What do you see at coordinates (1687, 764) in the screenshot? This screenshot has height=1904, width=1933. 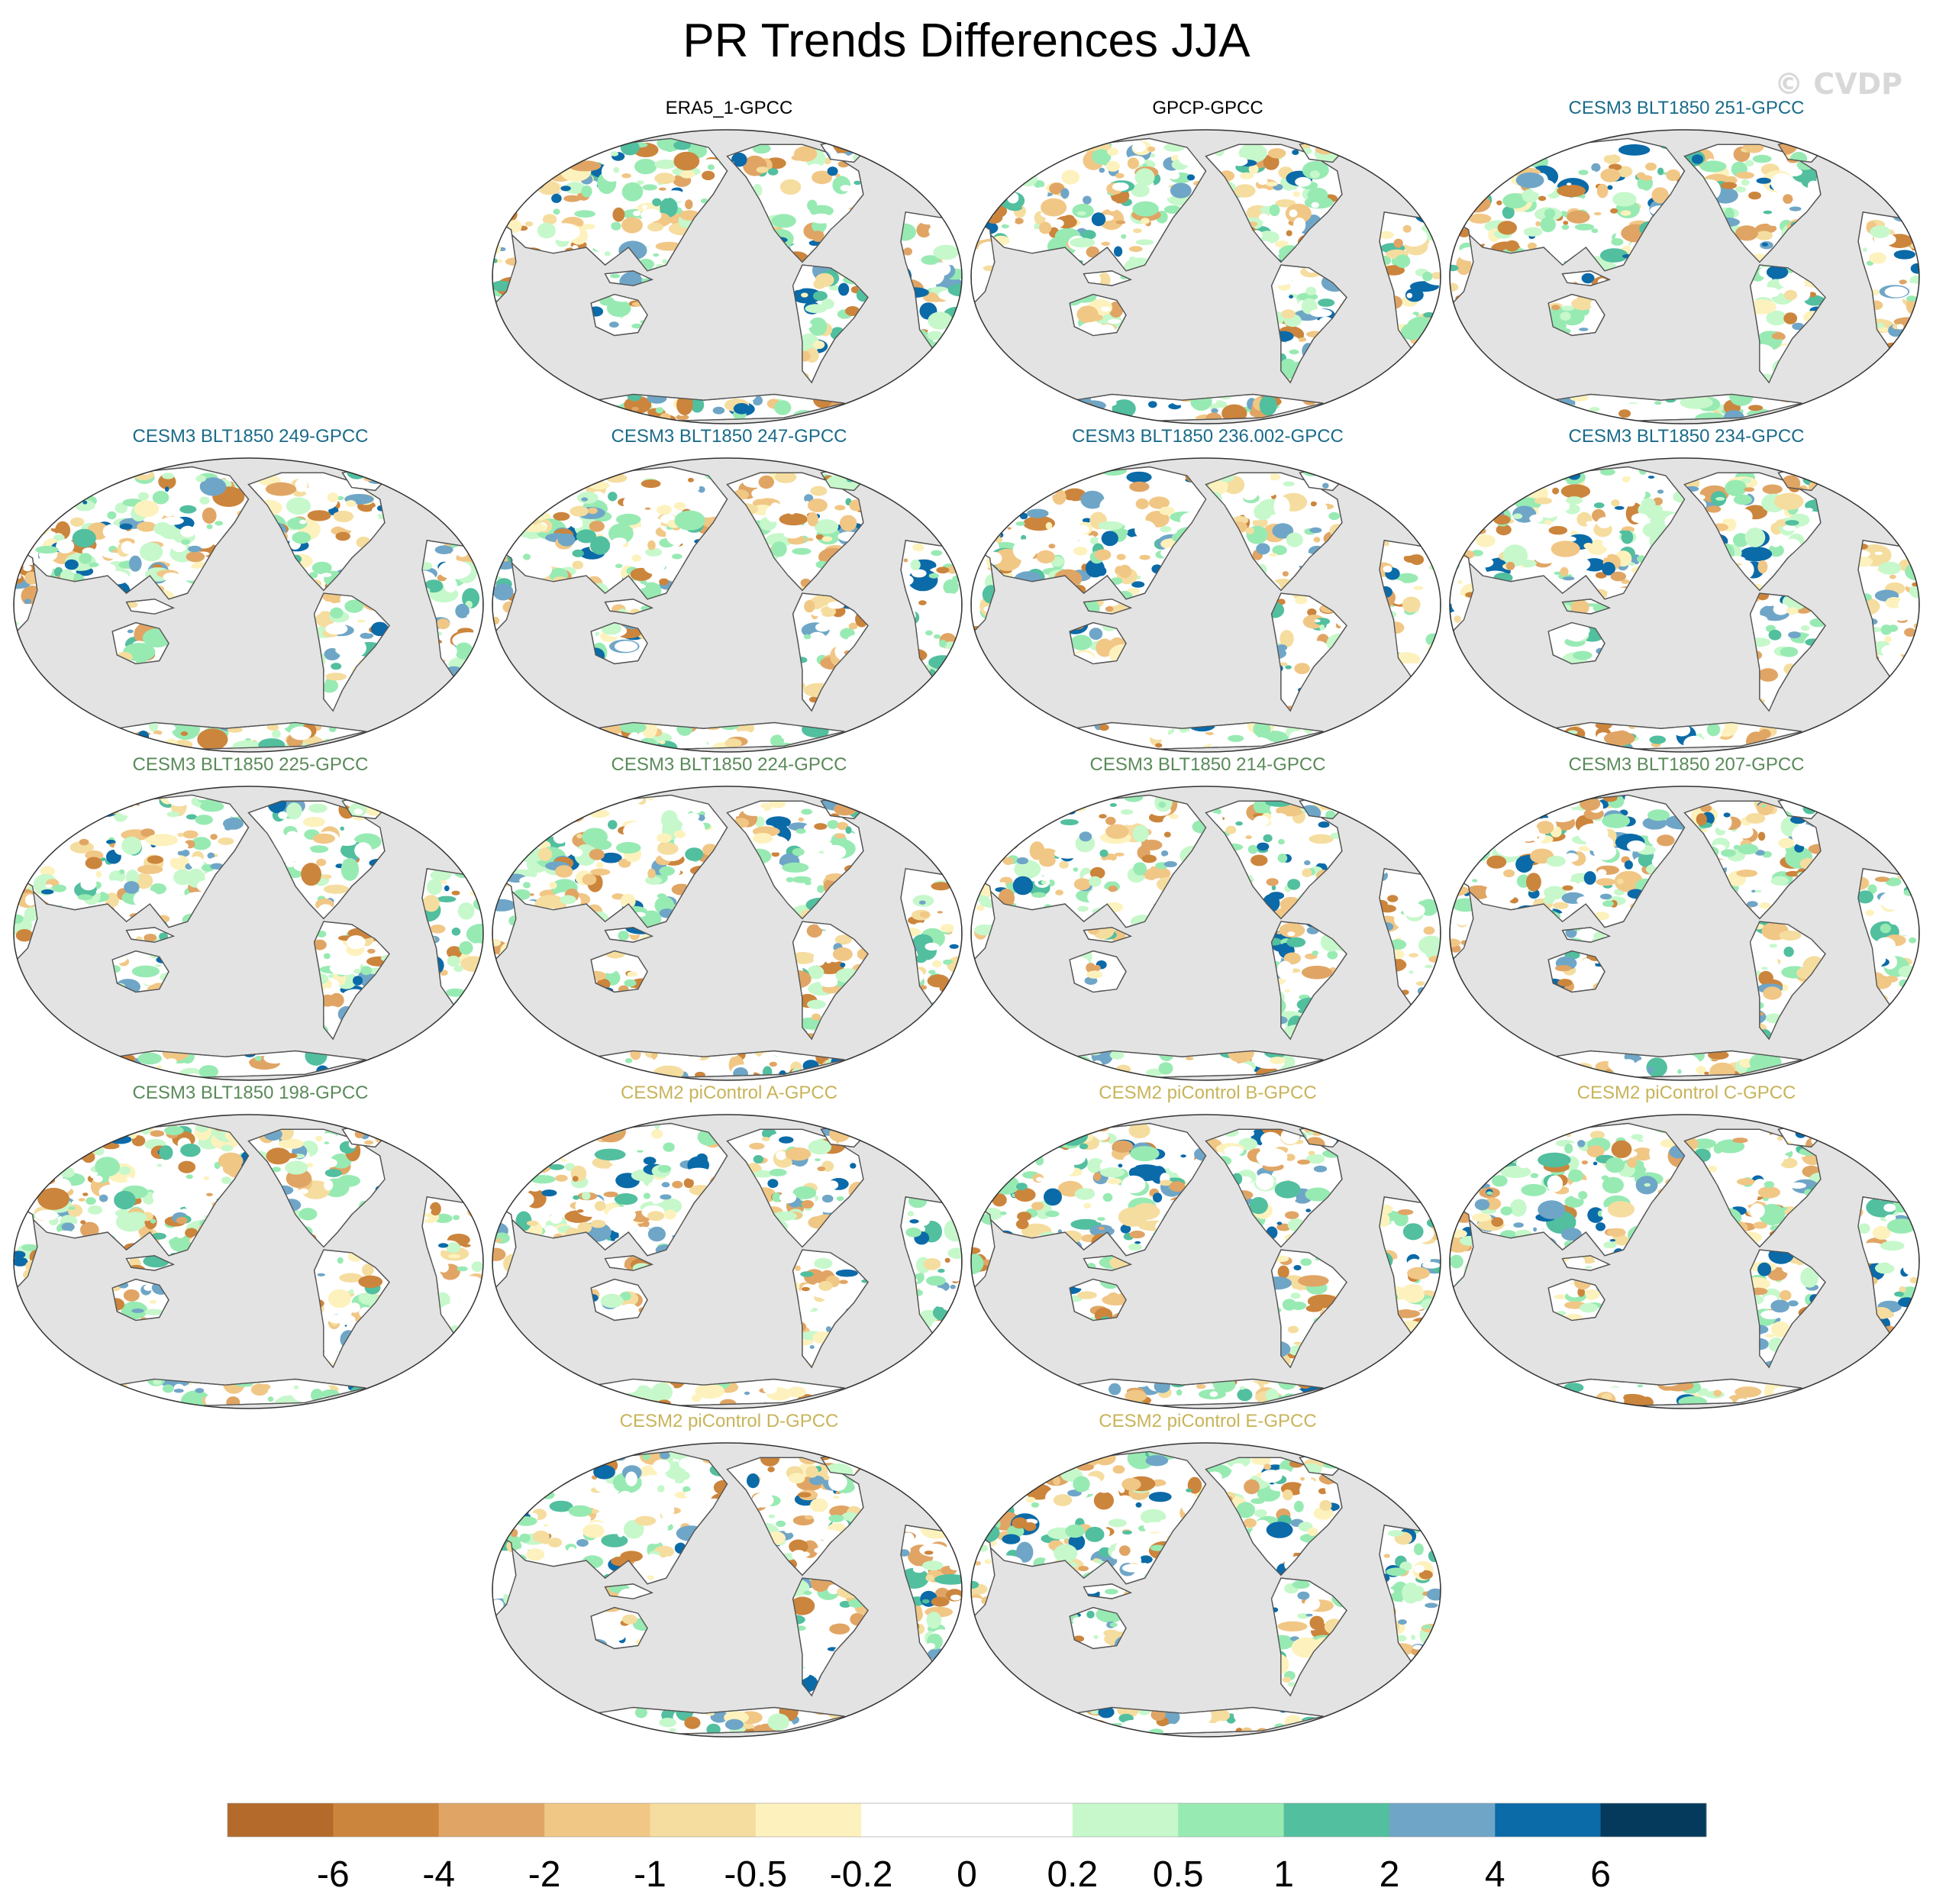 I see `panel-title: CESM3 BLT1850 207-GPCC` at bounding box center [1687, 764].